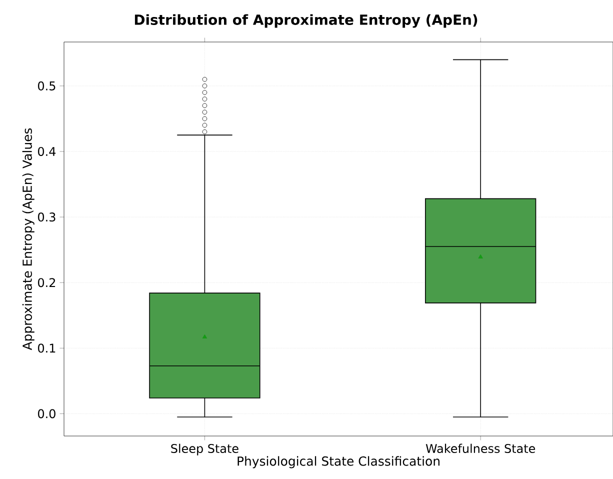  Describe the element at coordinates (47, 413) in the screenshot. I see `y-tick-label: 0.0` at that location.